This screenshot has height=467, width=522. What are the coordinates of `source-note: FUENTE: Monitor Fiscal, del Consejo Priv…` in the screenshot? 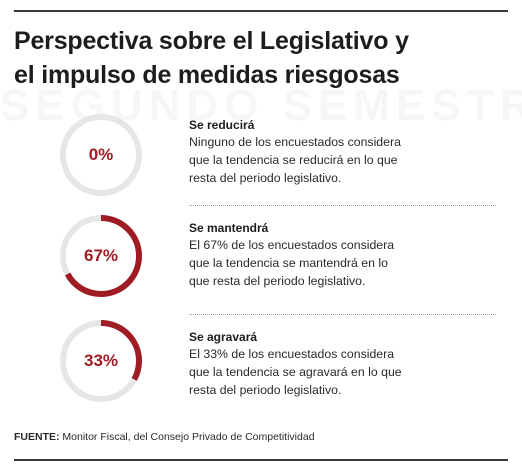 It's located at (164, 437).